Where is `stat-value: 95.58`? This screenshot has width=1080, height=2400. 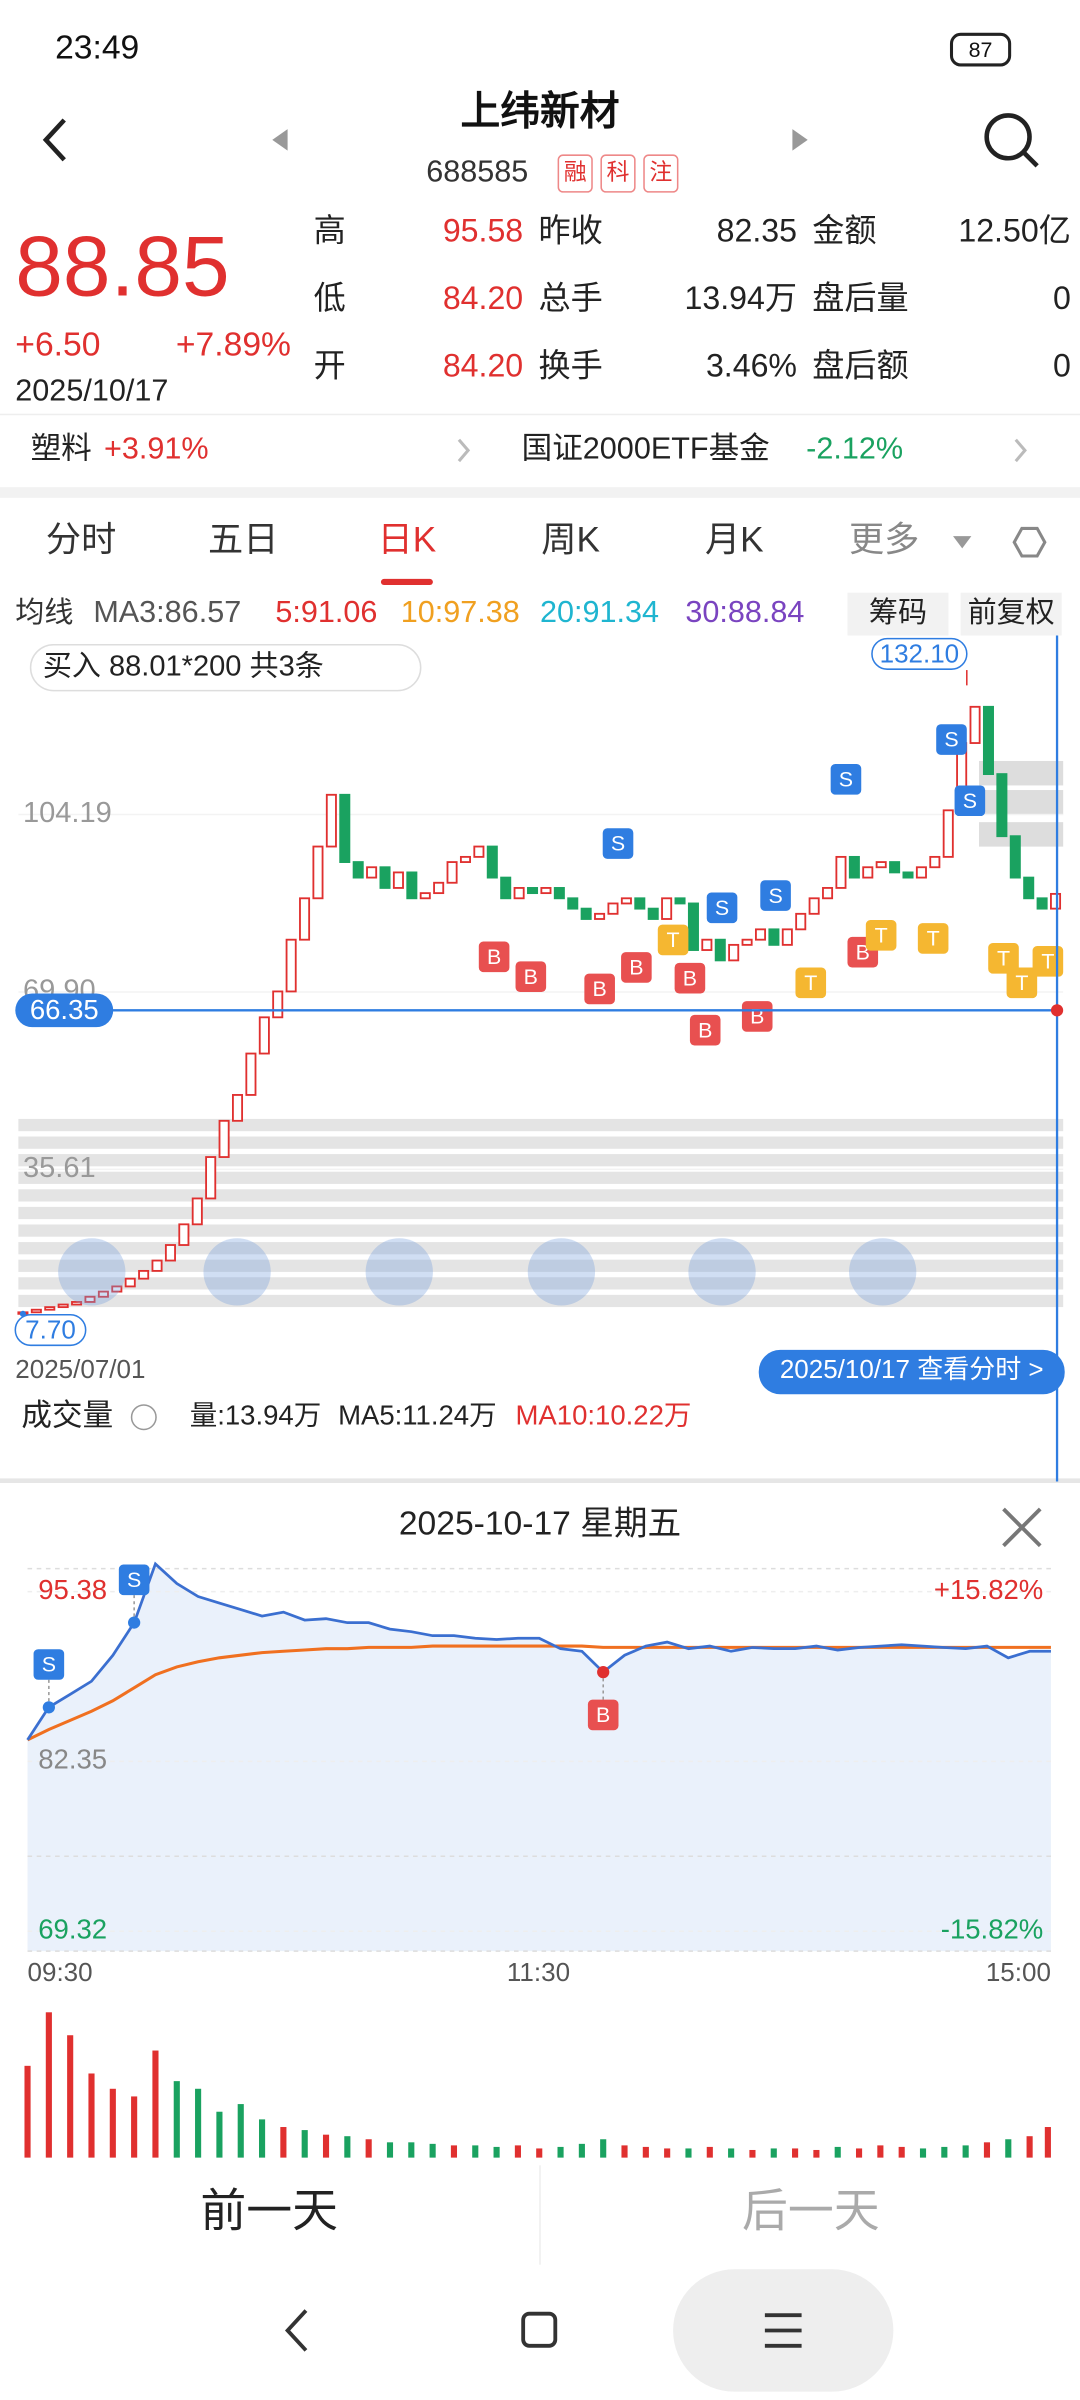 stat-value: 95.58 is located at coordinates (483, 231).